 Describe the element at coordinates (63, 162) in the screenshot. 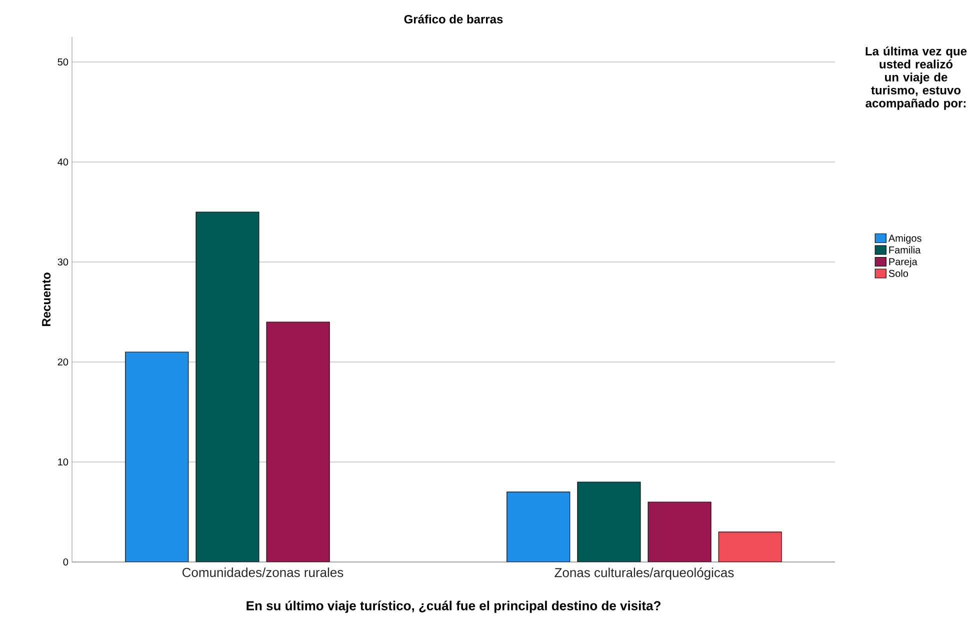

I see `y-tick-label: 40` at that location.